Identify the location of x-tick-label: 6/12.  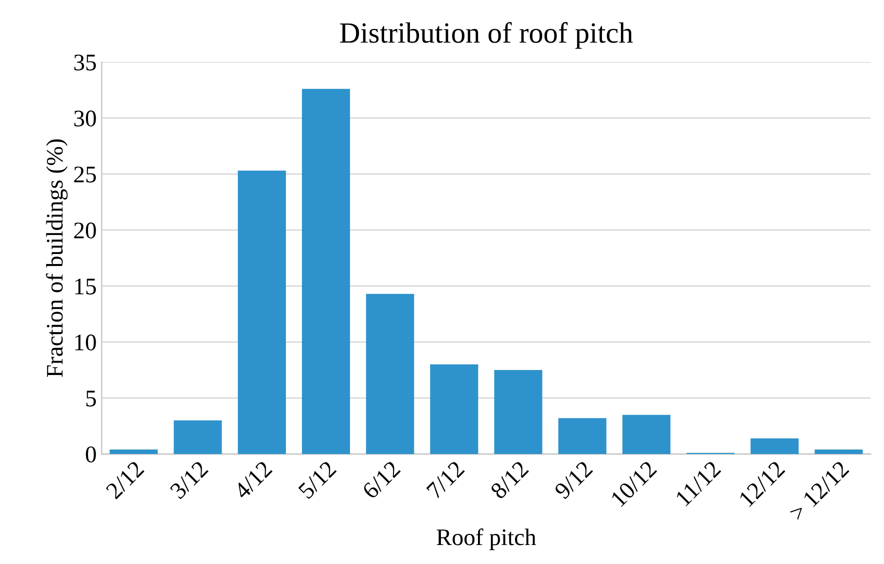
(381, 480).